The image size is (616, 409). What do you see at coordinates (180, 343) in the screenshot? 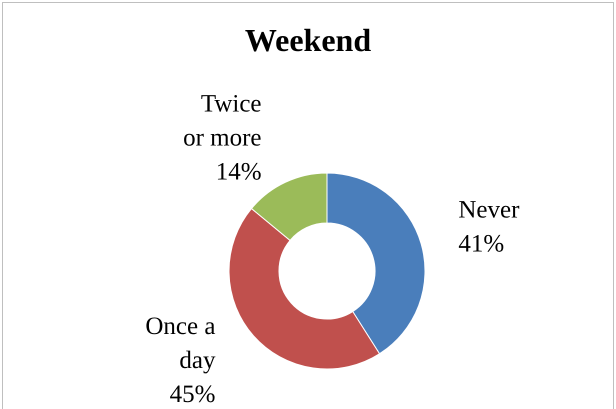
I see `slice-label: Once a day` at bounding box center [180, 343].